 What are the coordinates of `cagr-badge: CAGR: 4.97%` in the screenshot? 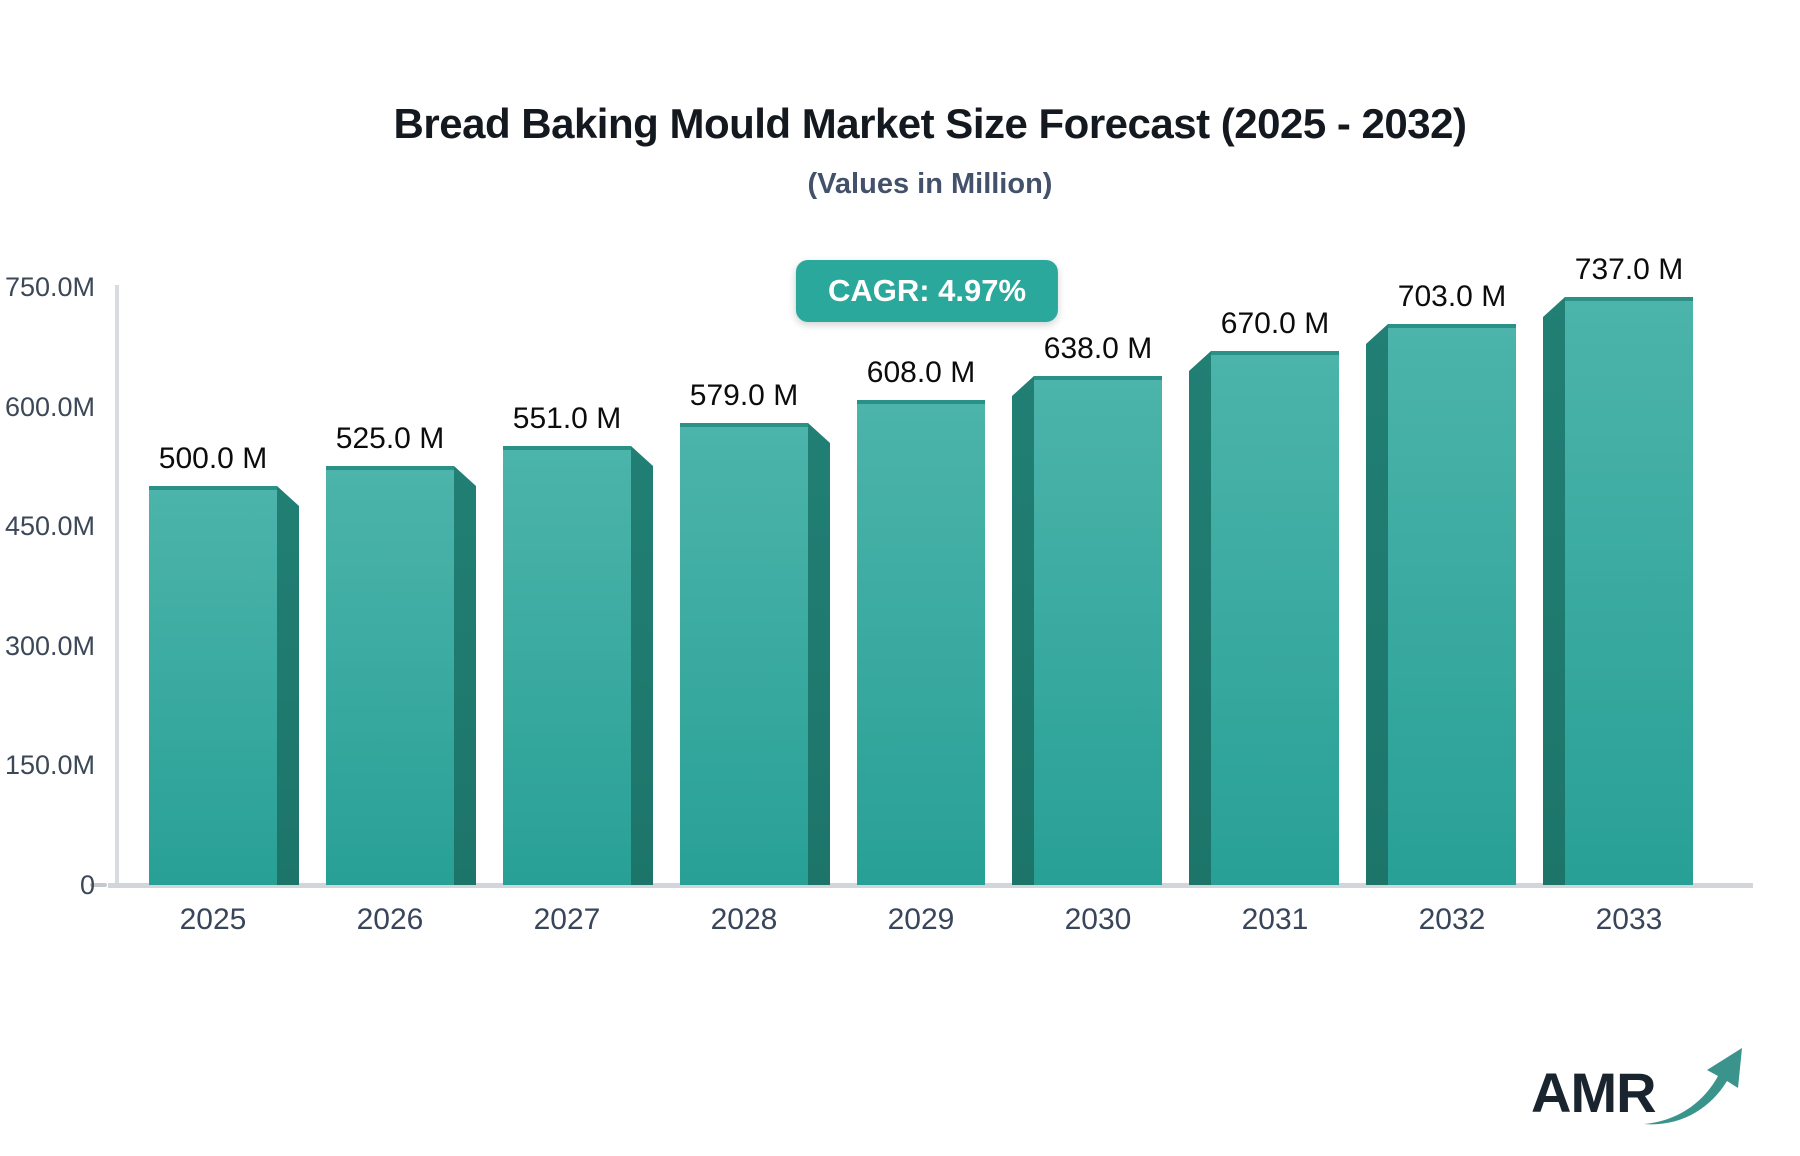 It's located at (927, 291).